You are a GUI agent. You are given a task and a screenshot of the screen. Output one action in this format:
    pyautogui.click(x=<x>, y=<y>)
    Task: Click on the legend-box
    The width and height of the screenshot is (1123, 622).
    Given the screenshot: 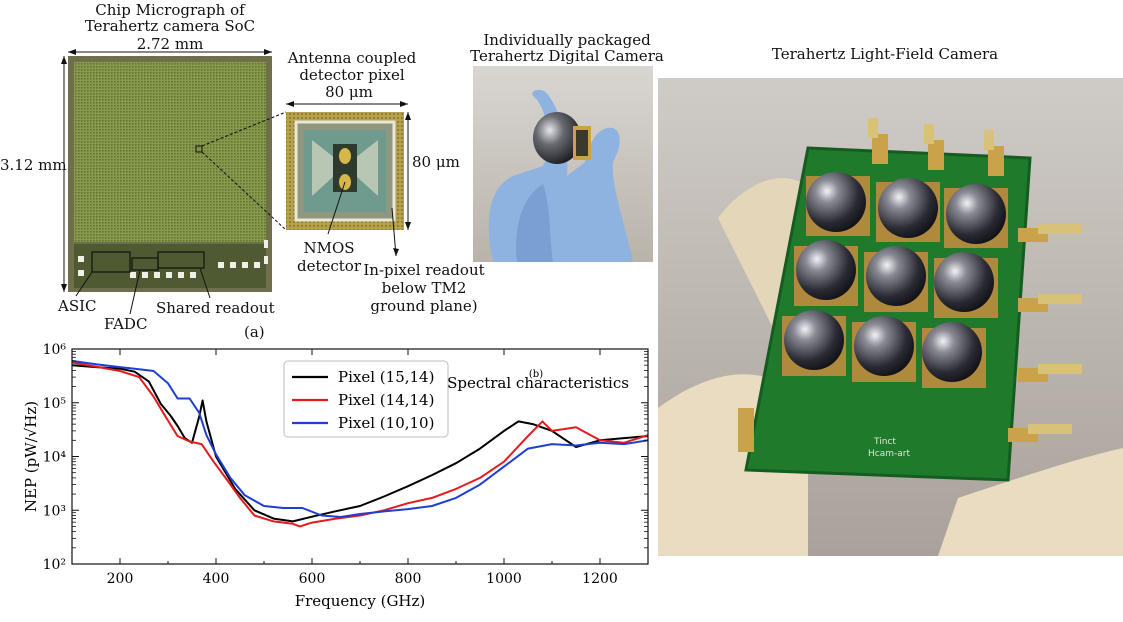 What is the action you would take?
    pyautogui.click(x=366, y=399)
    